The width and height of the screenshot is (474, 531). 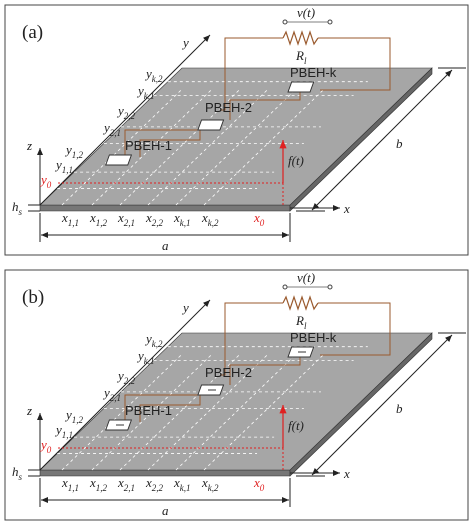 I want to click on y-label: y1,2, so click(x=74, y=151).